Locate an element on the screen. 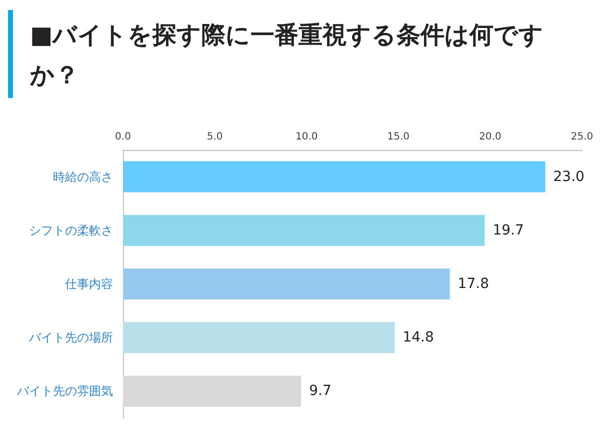 This screenshot has height=432, width=614. x-tick-label: 25.0 is located at coordinates (582, 137).